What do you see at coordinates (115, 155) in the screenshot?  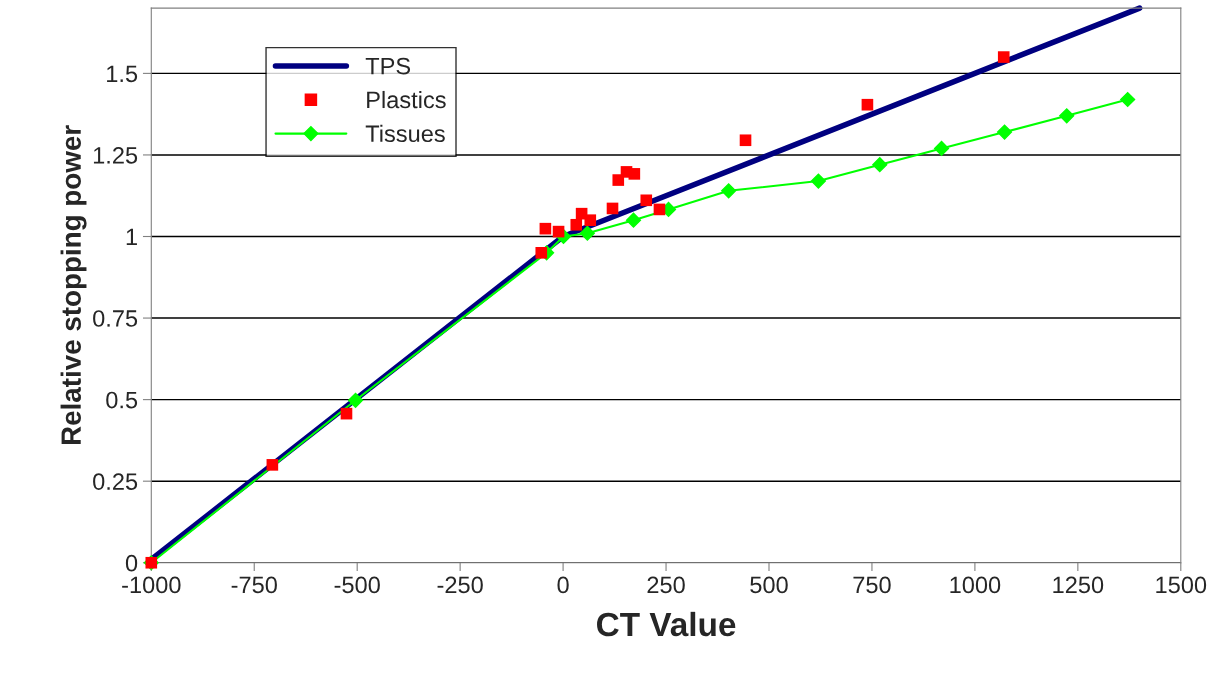 I see `y-tick-label: 1.25` at bounding box center [115, 155].